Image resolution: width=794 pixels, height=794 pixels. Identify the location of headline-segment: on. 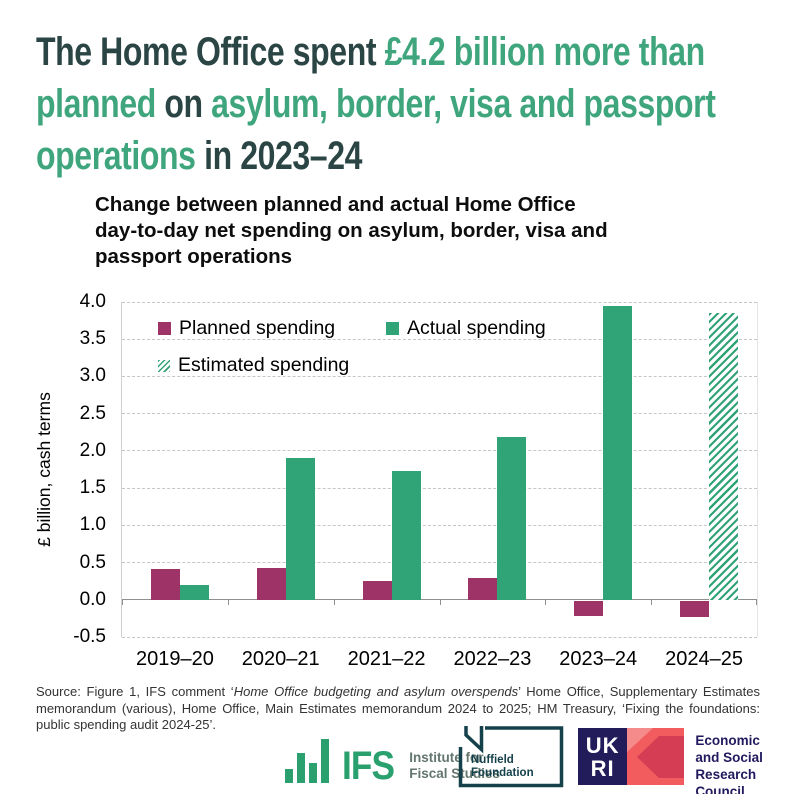
(188, 104).